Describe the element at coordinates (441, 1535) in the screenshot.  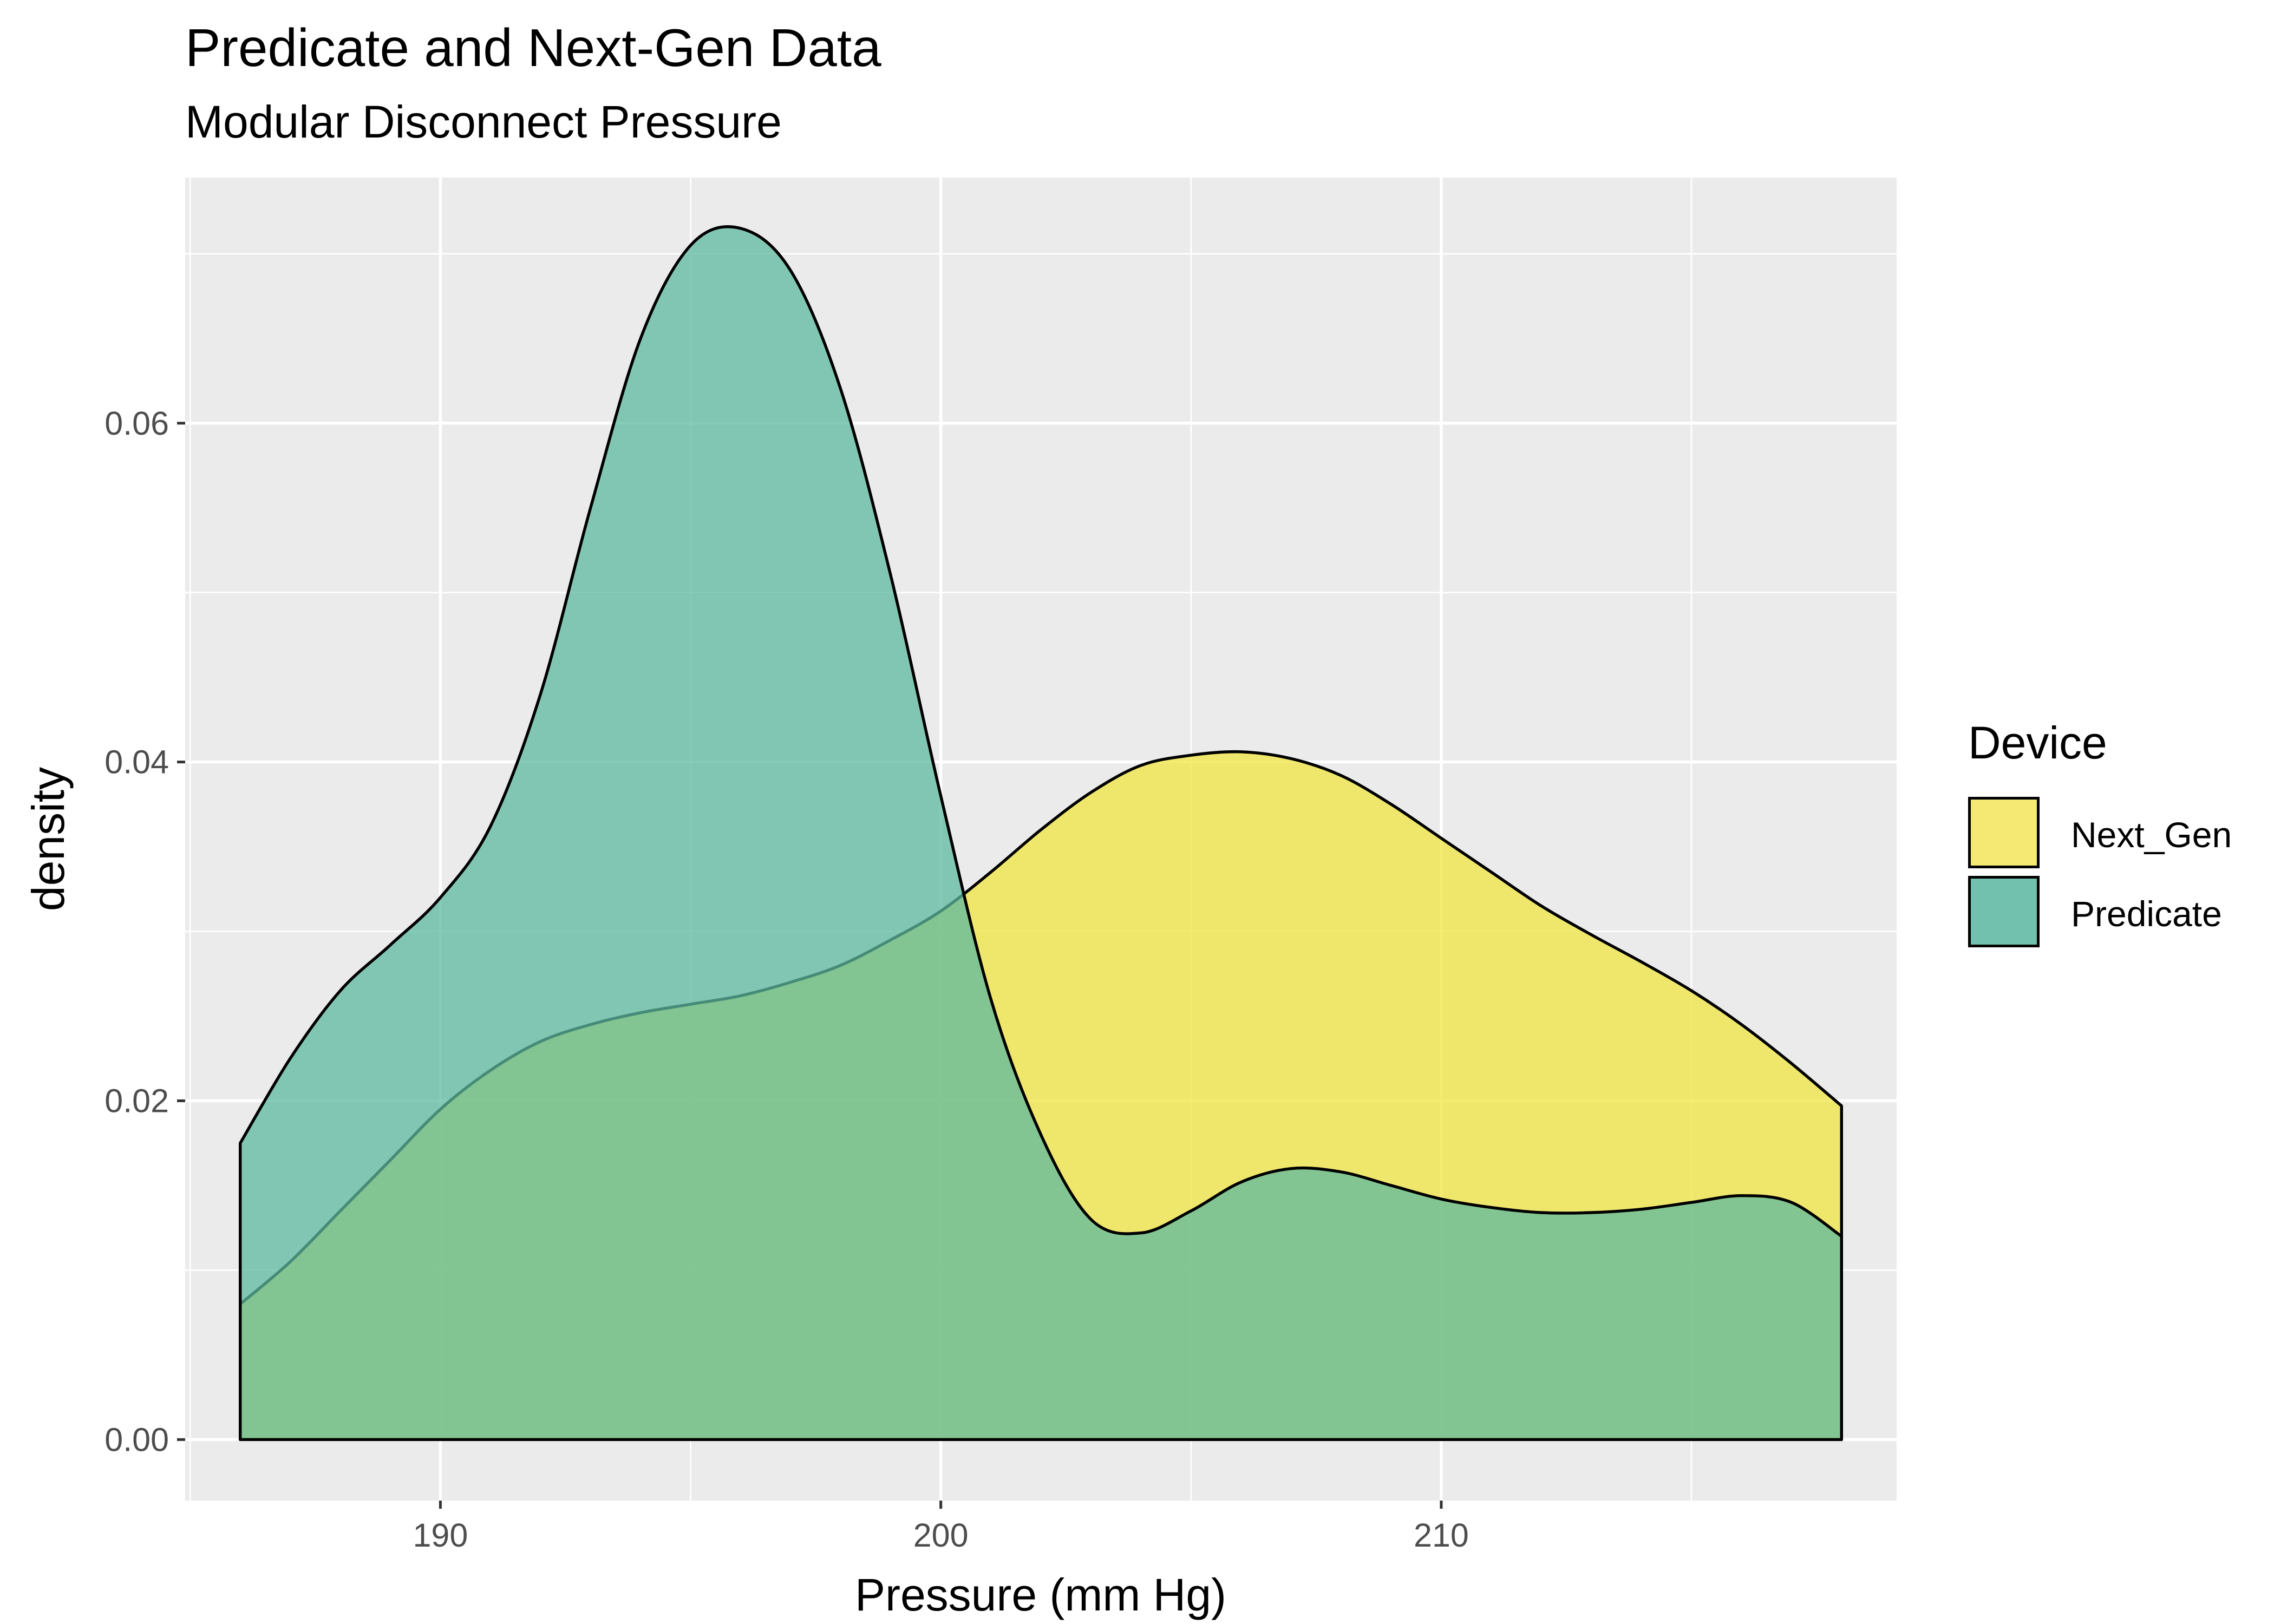
I see `x-tick-label: 190` at that location.